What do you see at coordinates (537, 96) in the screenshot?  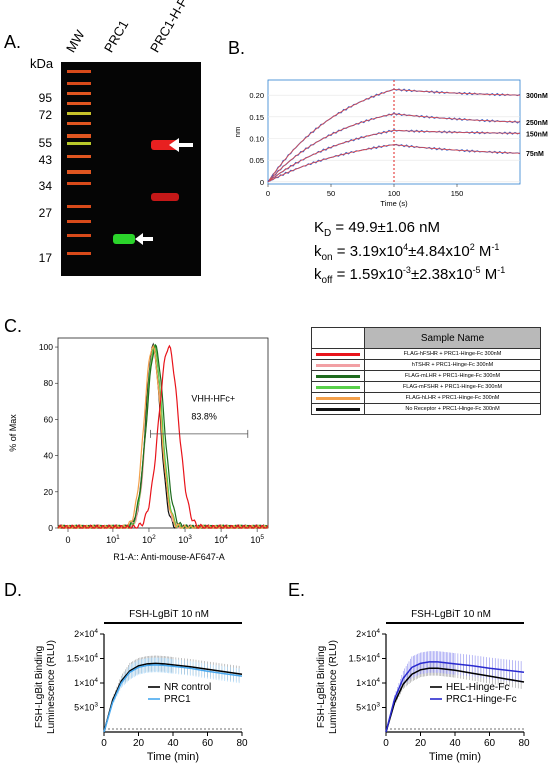 I see `series-label: 300nM` at bounding box center [537, 96].